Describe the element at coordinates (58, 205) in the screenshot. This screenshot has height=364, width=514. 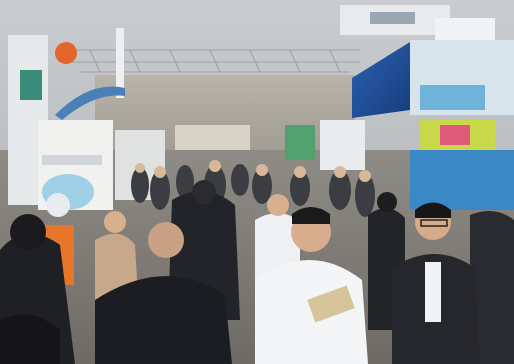
I see `white-helmet` at that location.